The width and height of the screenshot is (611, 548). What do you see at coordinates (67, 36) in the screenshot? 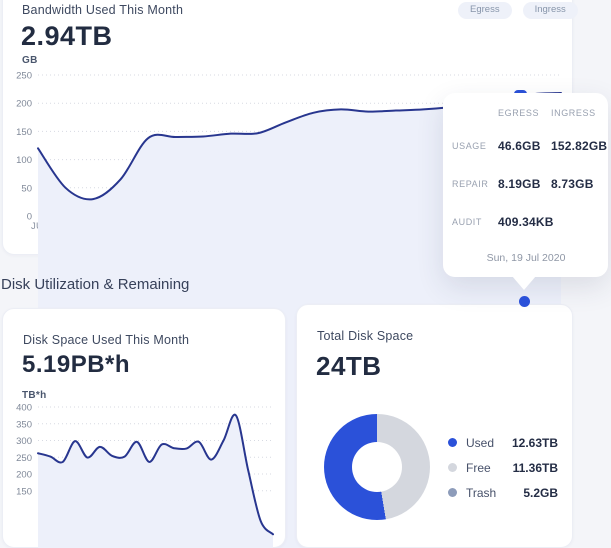
I see `bandwidth-total-value: 2.94TB` at bounding box center [67, 36].